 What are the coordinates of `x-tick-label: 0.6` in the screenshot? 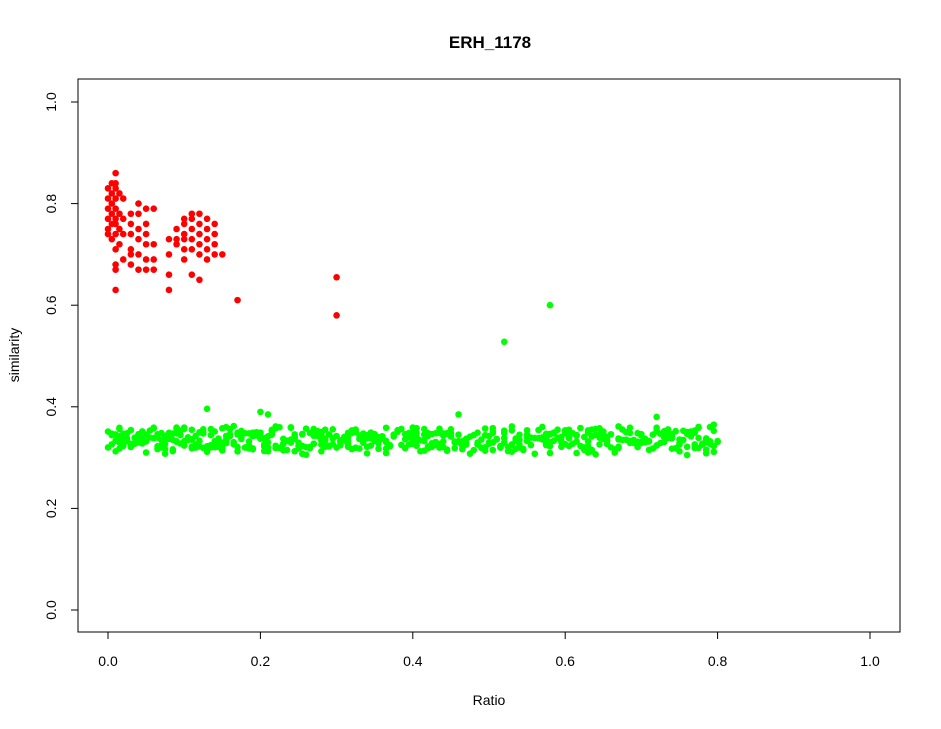 It's located at (565, 661).